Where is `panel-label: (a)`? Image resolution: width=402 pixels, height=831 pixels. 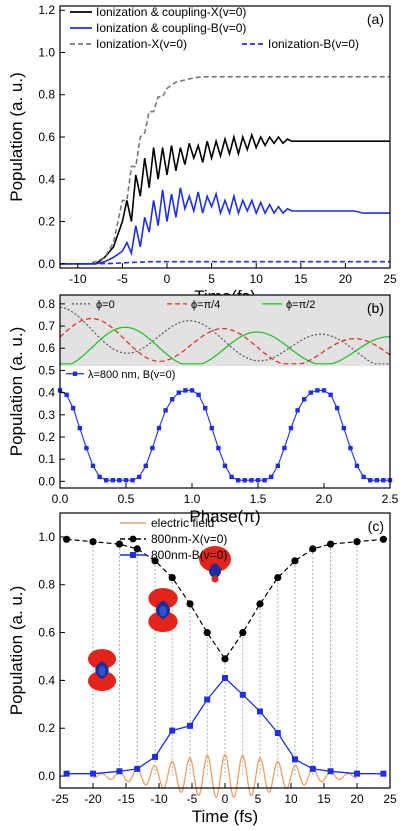
panel-label: (a) is located at coordinates (375, 19).